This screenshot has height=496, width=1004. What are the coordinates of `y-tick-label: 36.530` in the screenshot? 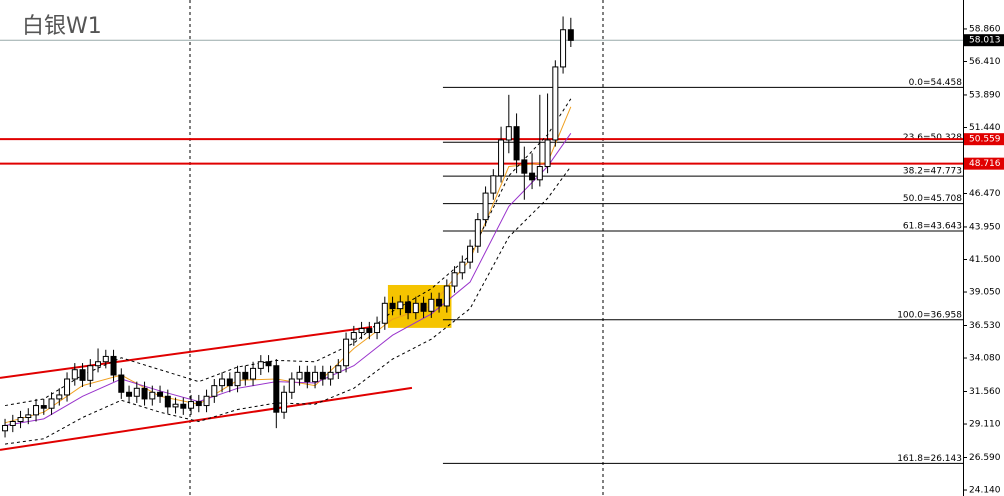 It's located at (985, 326).